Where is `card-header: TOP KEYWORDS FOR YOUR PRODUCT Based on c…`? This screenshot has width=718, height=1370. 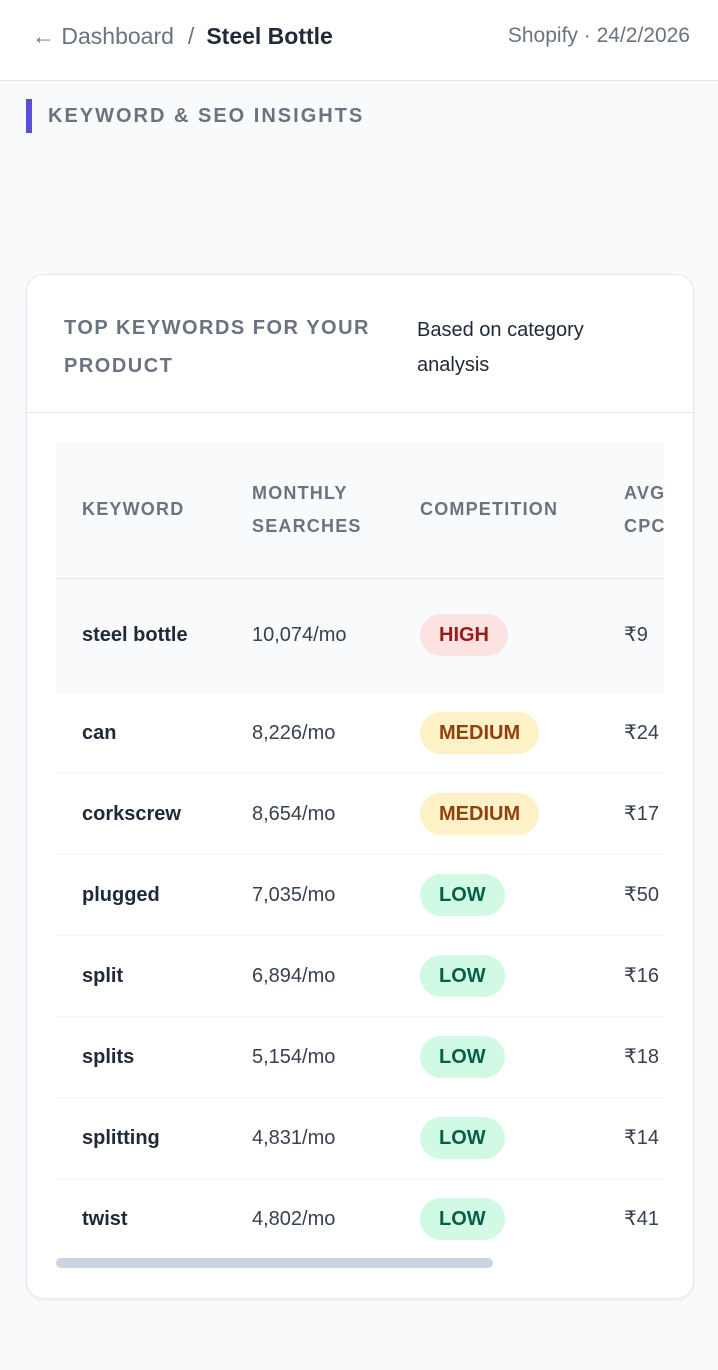
card-header: TOP KEYWORDS FOR YOUR PRODUCT Based on c… is located at coordinates (360, 344).